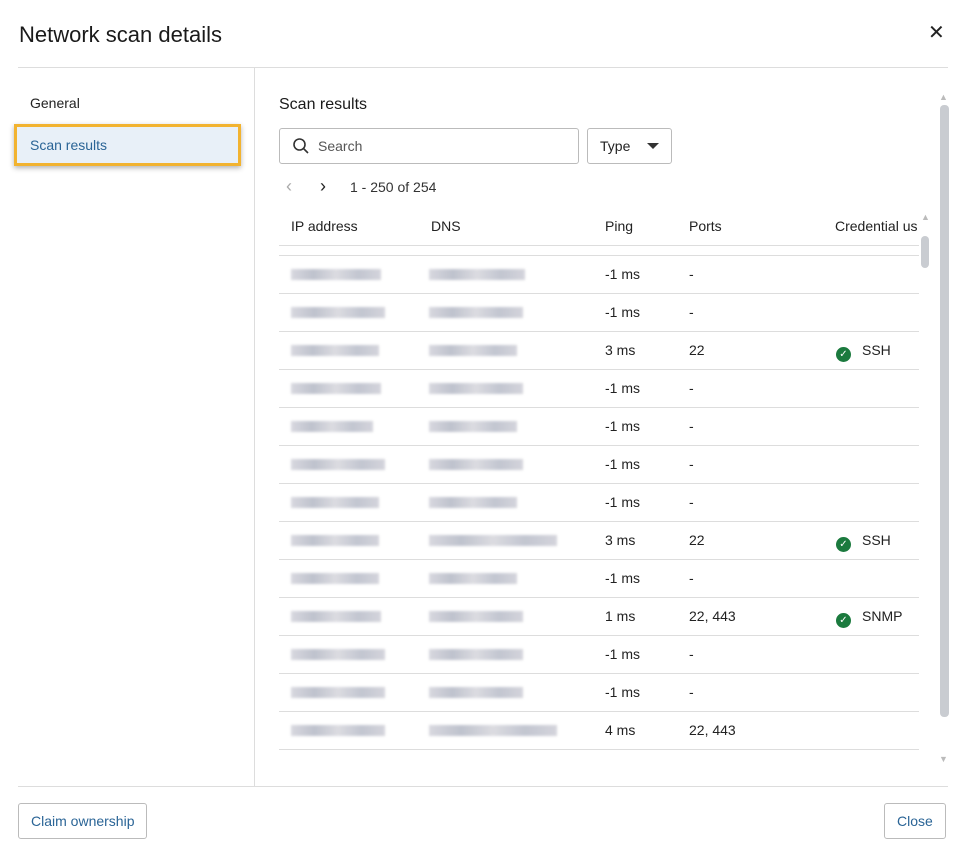 The height and width of the screenshot is (852, 963). What do you see at coordinates (55, 103) in the screenshot?
I see `sidebar-item-general: General` at bounding box center [55, 103].